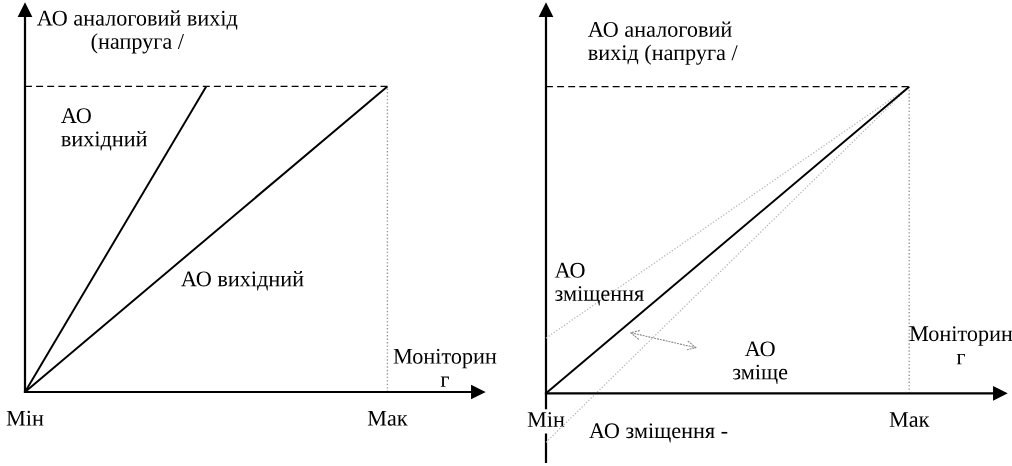 This screenshot has height=466, width=1012. I want to click on series-label: АО зміщення, so click(599, 284).